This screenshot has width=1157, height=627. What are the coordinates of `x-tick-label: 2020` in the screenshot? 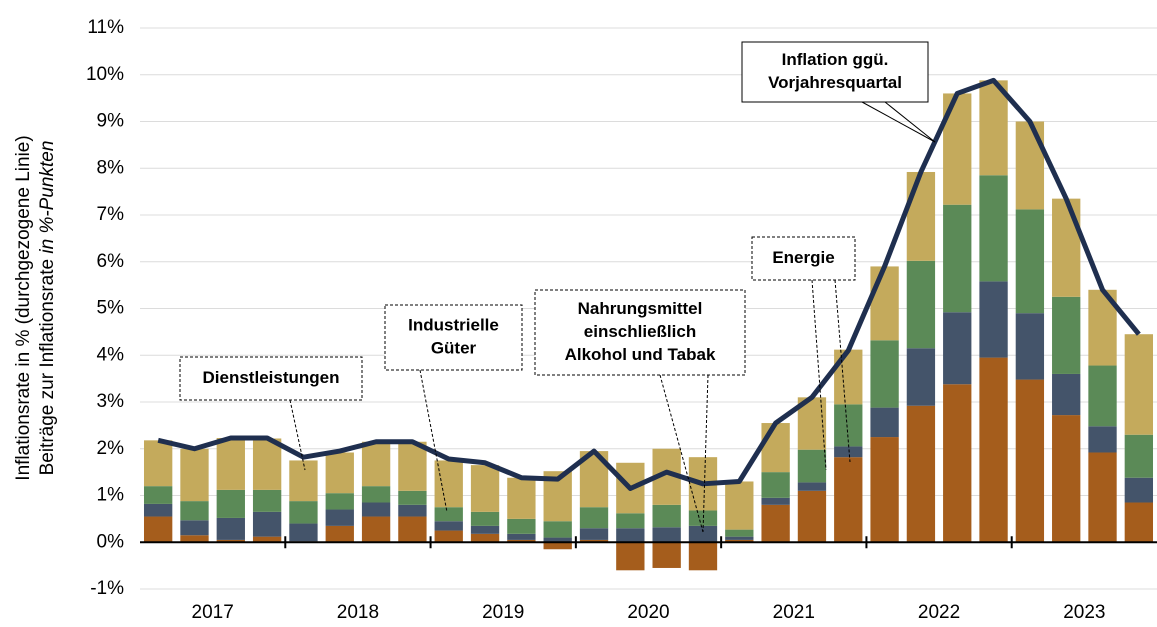 It's located at (648, 612).